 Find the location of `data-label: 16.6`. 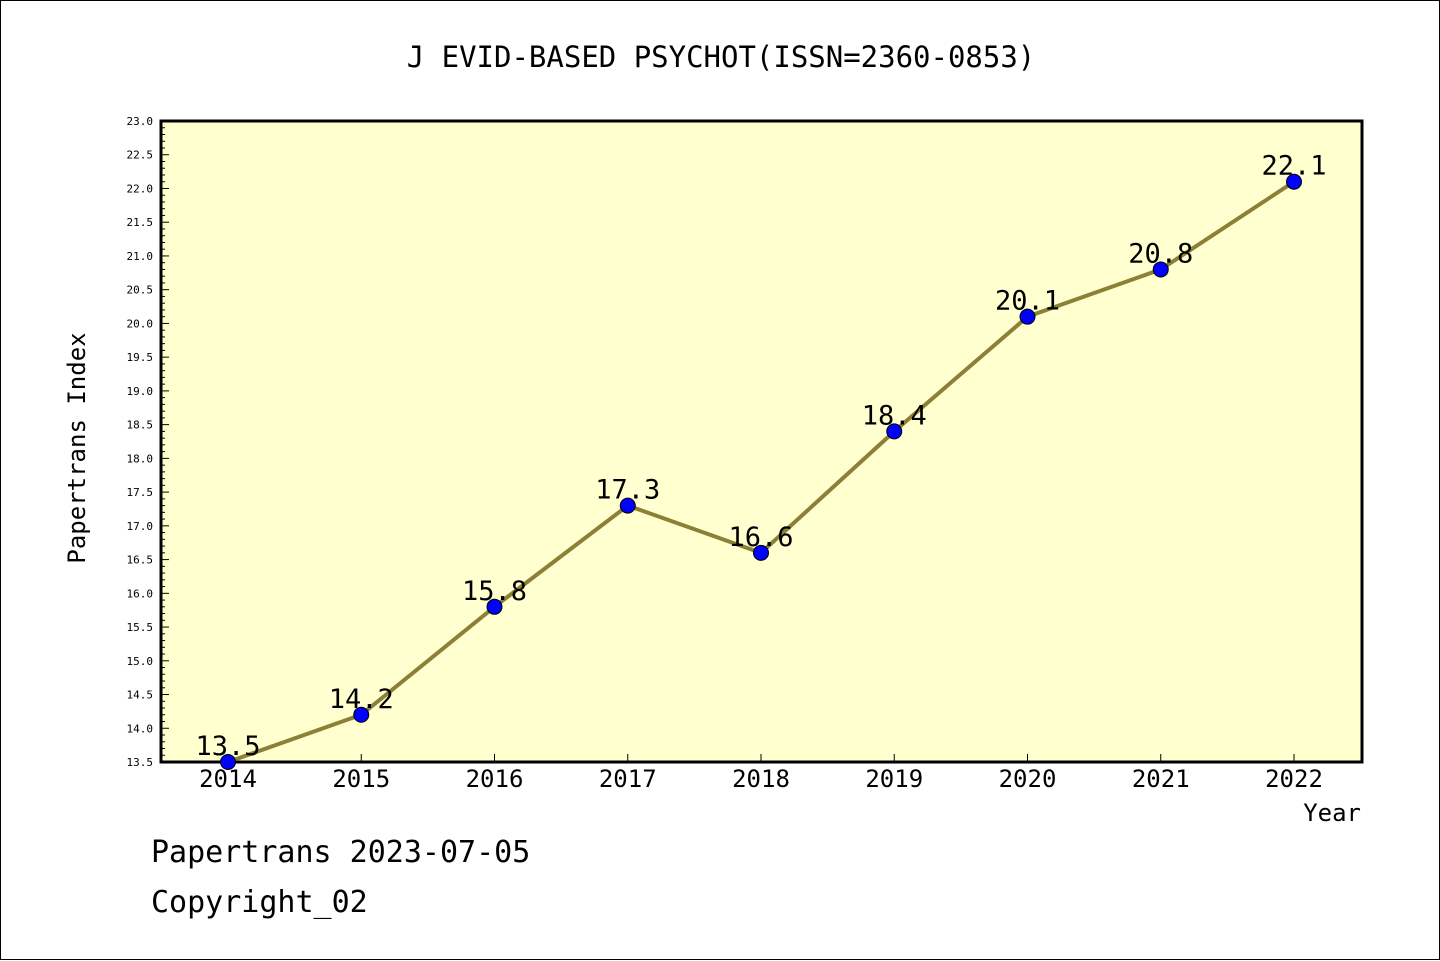

data-label: 16.6 is located at coordinates (760, 537).